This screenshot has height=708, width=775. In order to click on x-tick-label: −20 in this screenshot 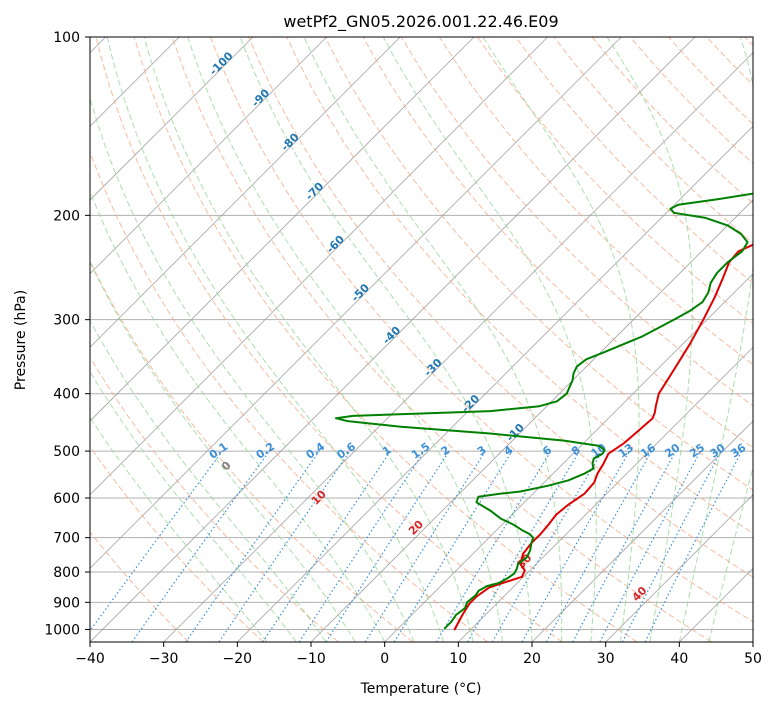, I will do `click(238, 659)`.